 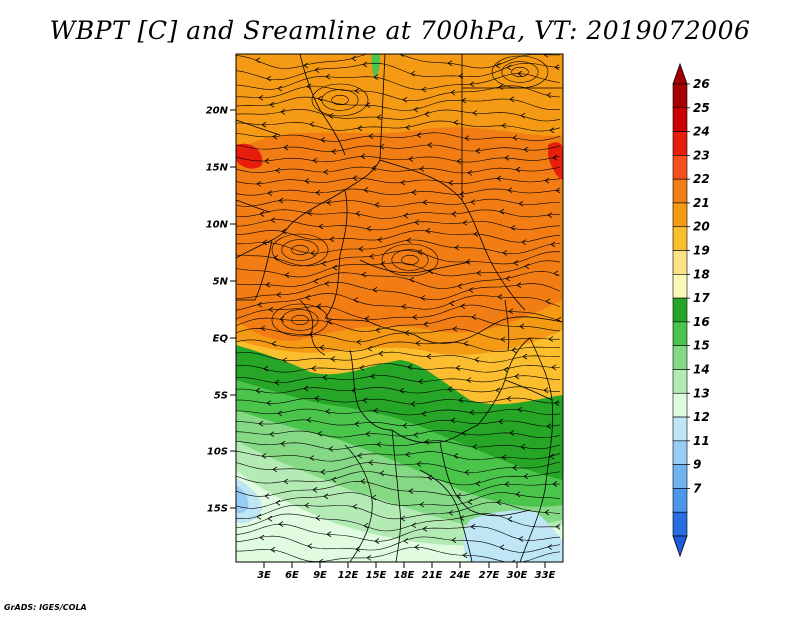 What do you see at coordinates (701, 274) in the screenshot?
I see `colorbar-label: 18` at bounding box center [701, 274].